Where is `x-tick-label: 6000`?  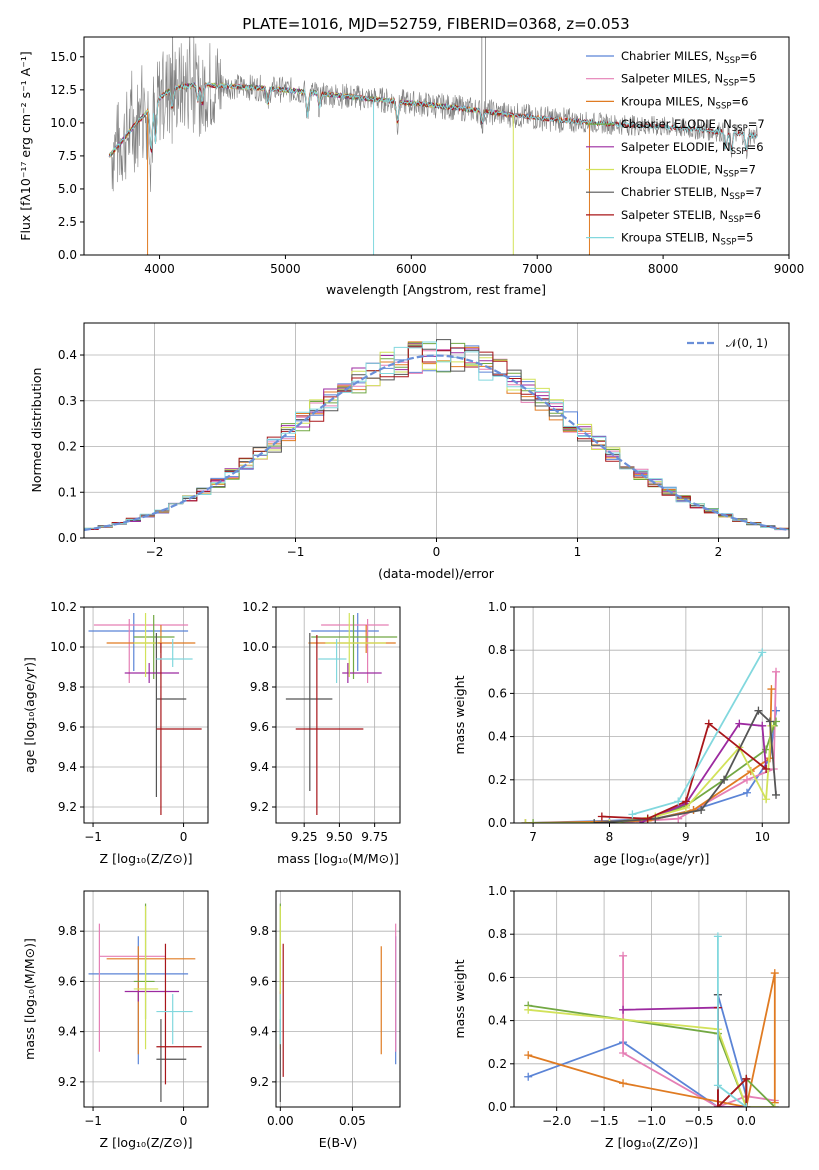
x-tick-label: 6000 is located at coordinates (411, 269).